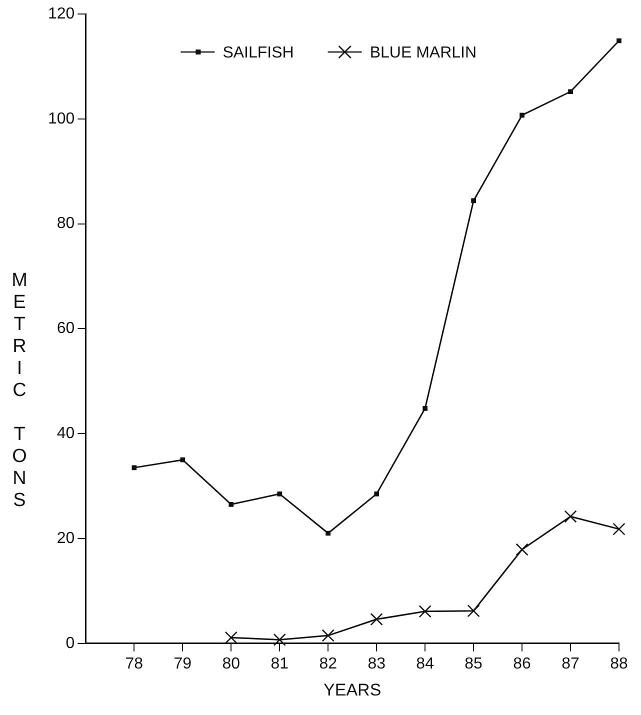 This screenshot has height=715, width=641. What do you see at coordinates (619, 663) in the screenshot?
I see `x-tick-label: 88` at bounding box center [619, 663].